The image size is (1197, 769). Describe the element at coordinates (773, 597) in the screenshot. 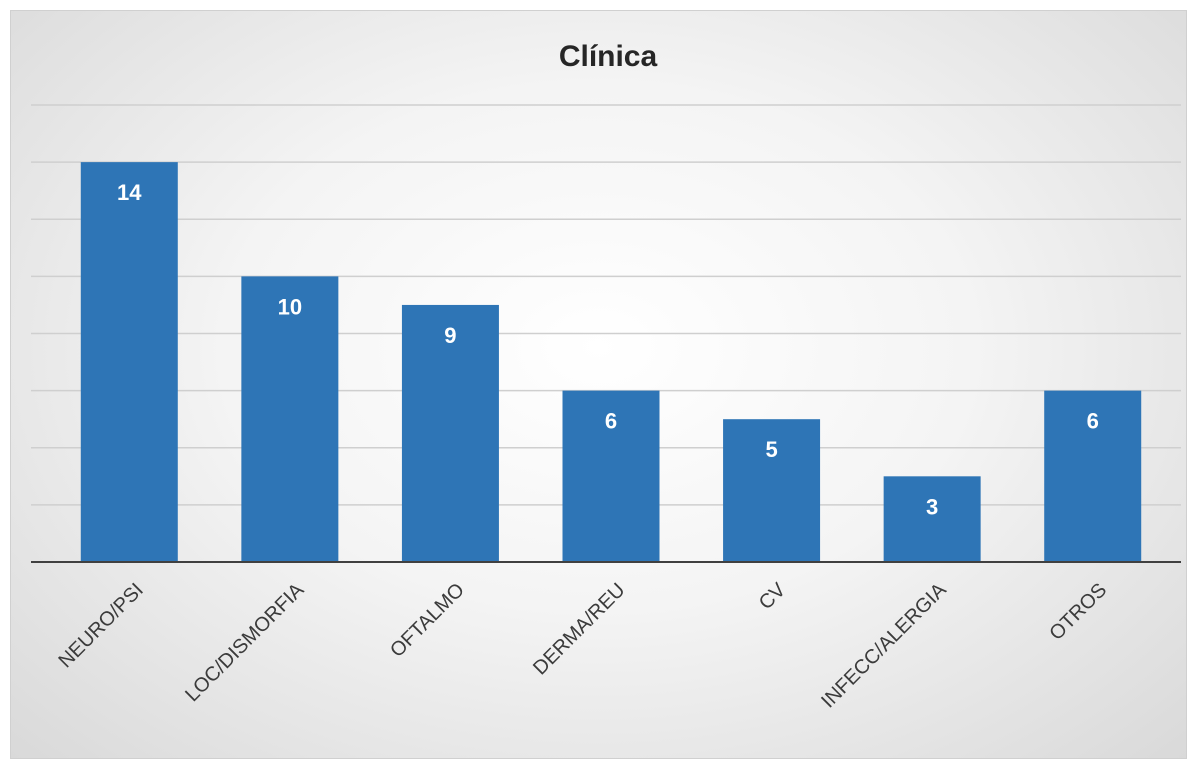

I see `category-label: CV` at that location.